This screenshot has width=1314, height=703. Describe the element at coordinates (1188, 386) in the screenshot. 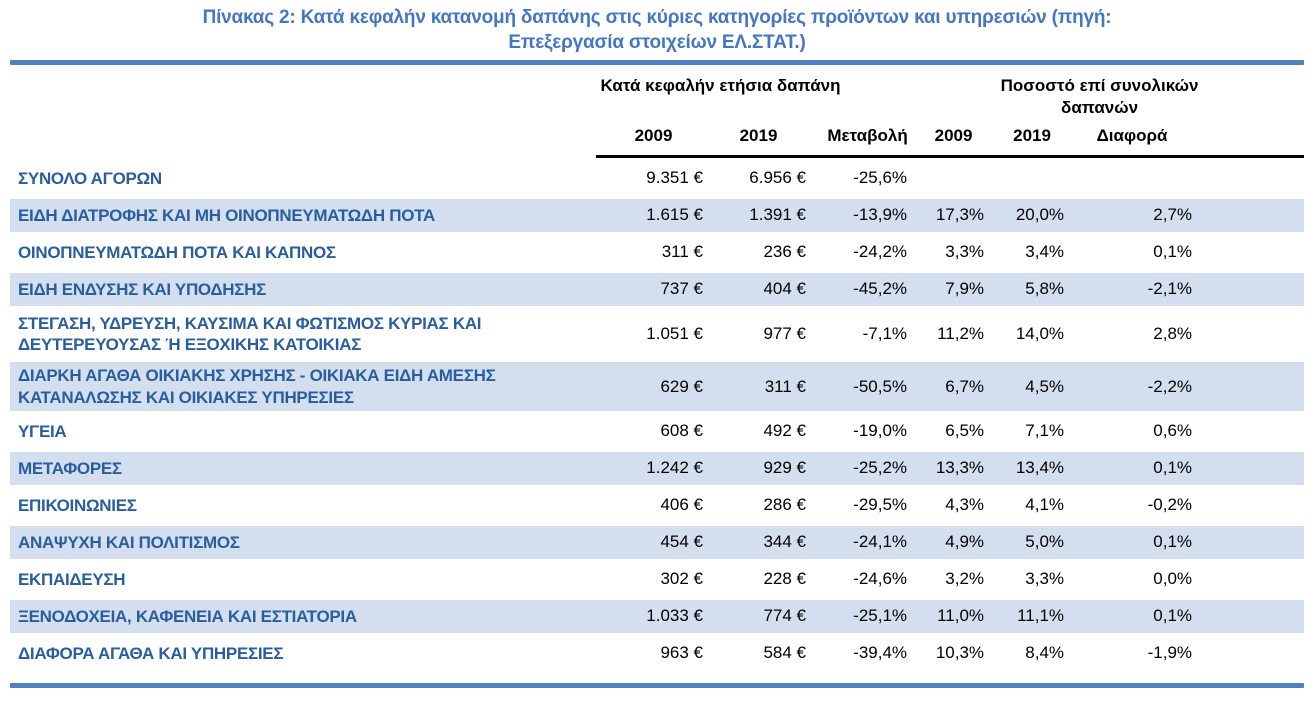

I see `diff-cell: -2,2%` at that location.